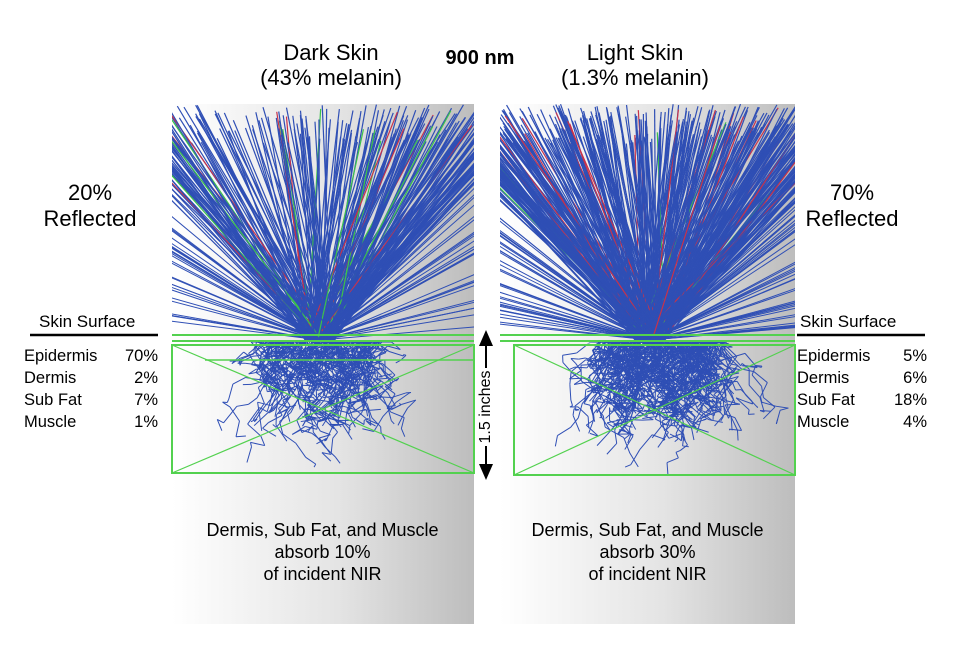 The height and width of the screenshot is (665, 960). I want to click on light-title-line1: Light Skin, so click(635, 52).